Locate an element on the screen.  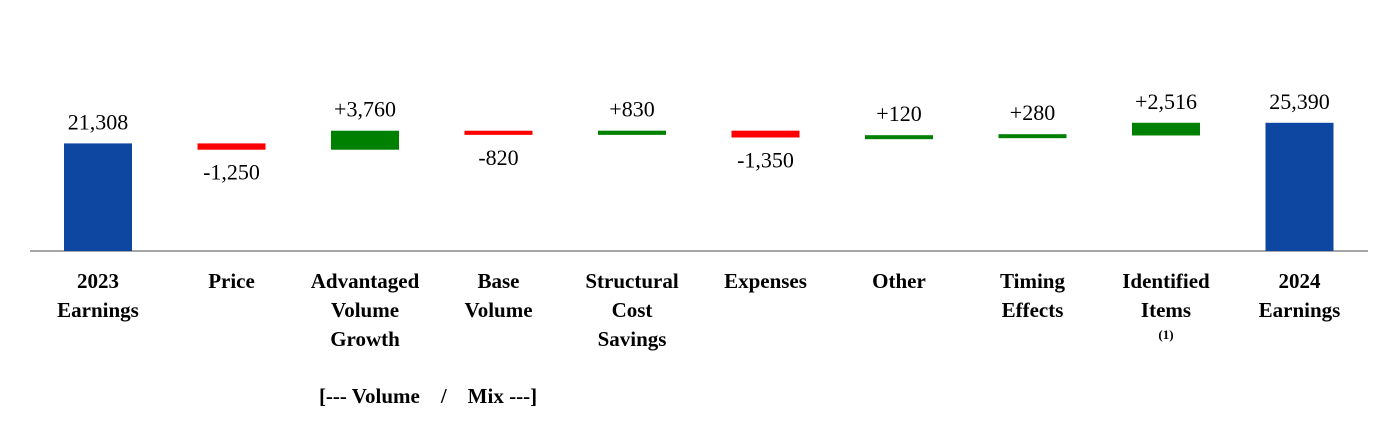
category-label-identified-items: Identified Items is located at coordinates (1166, 295).